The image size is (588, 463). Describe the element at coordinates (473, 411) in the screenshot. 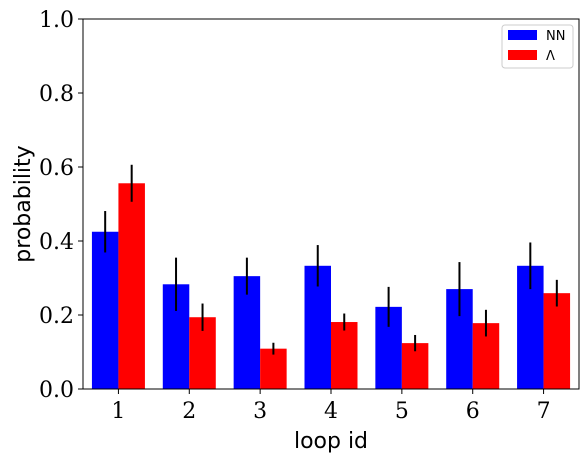

I see `x-tick-label: 6` at that location.